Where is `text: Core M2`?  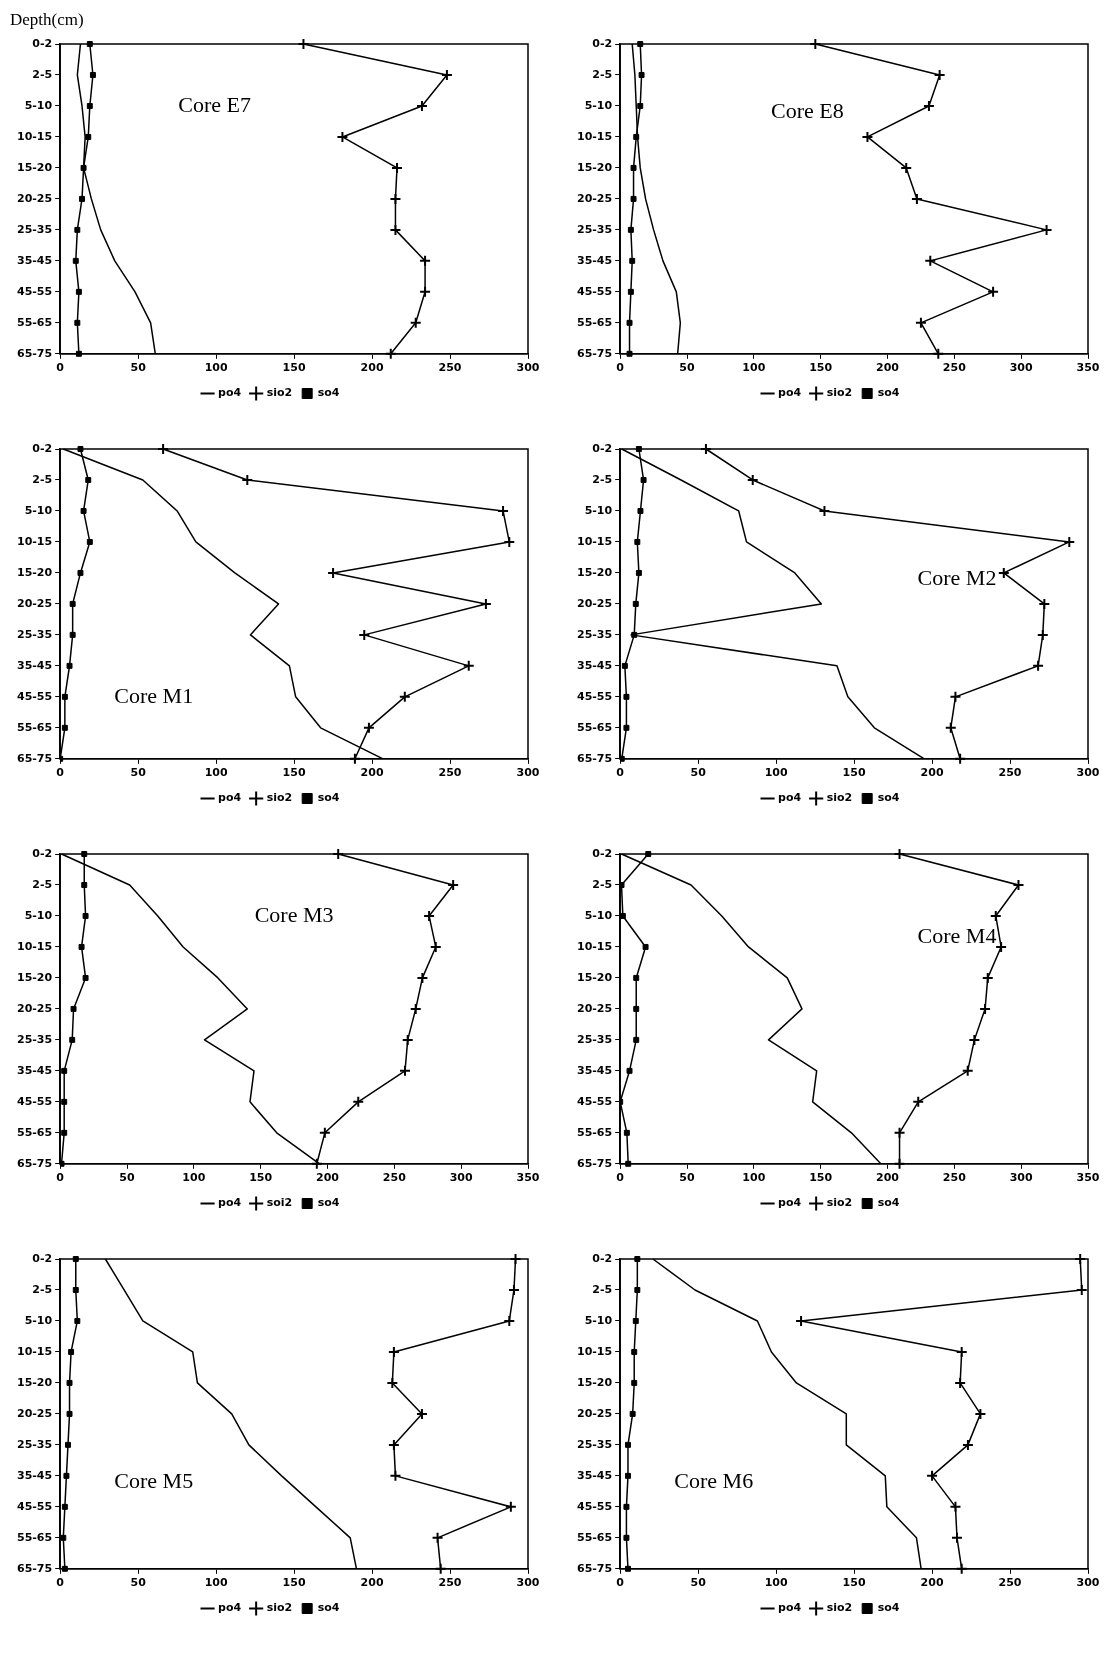
text: Core M2 is located at coordinates (957, 577).